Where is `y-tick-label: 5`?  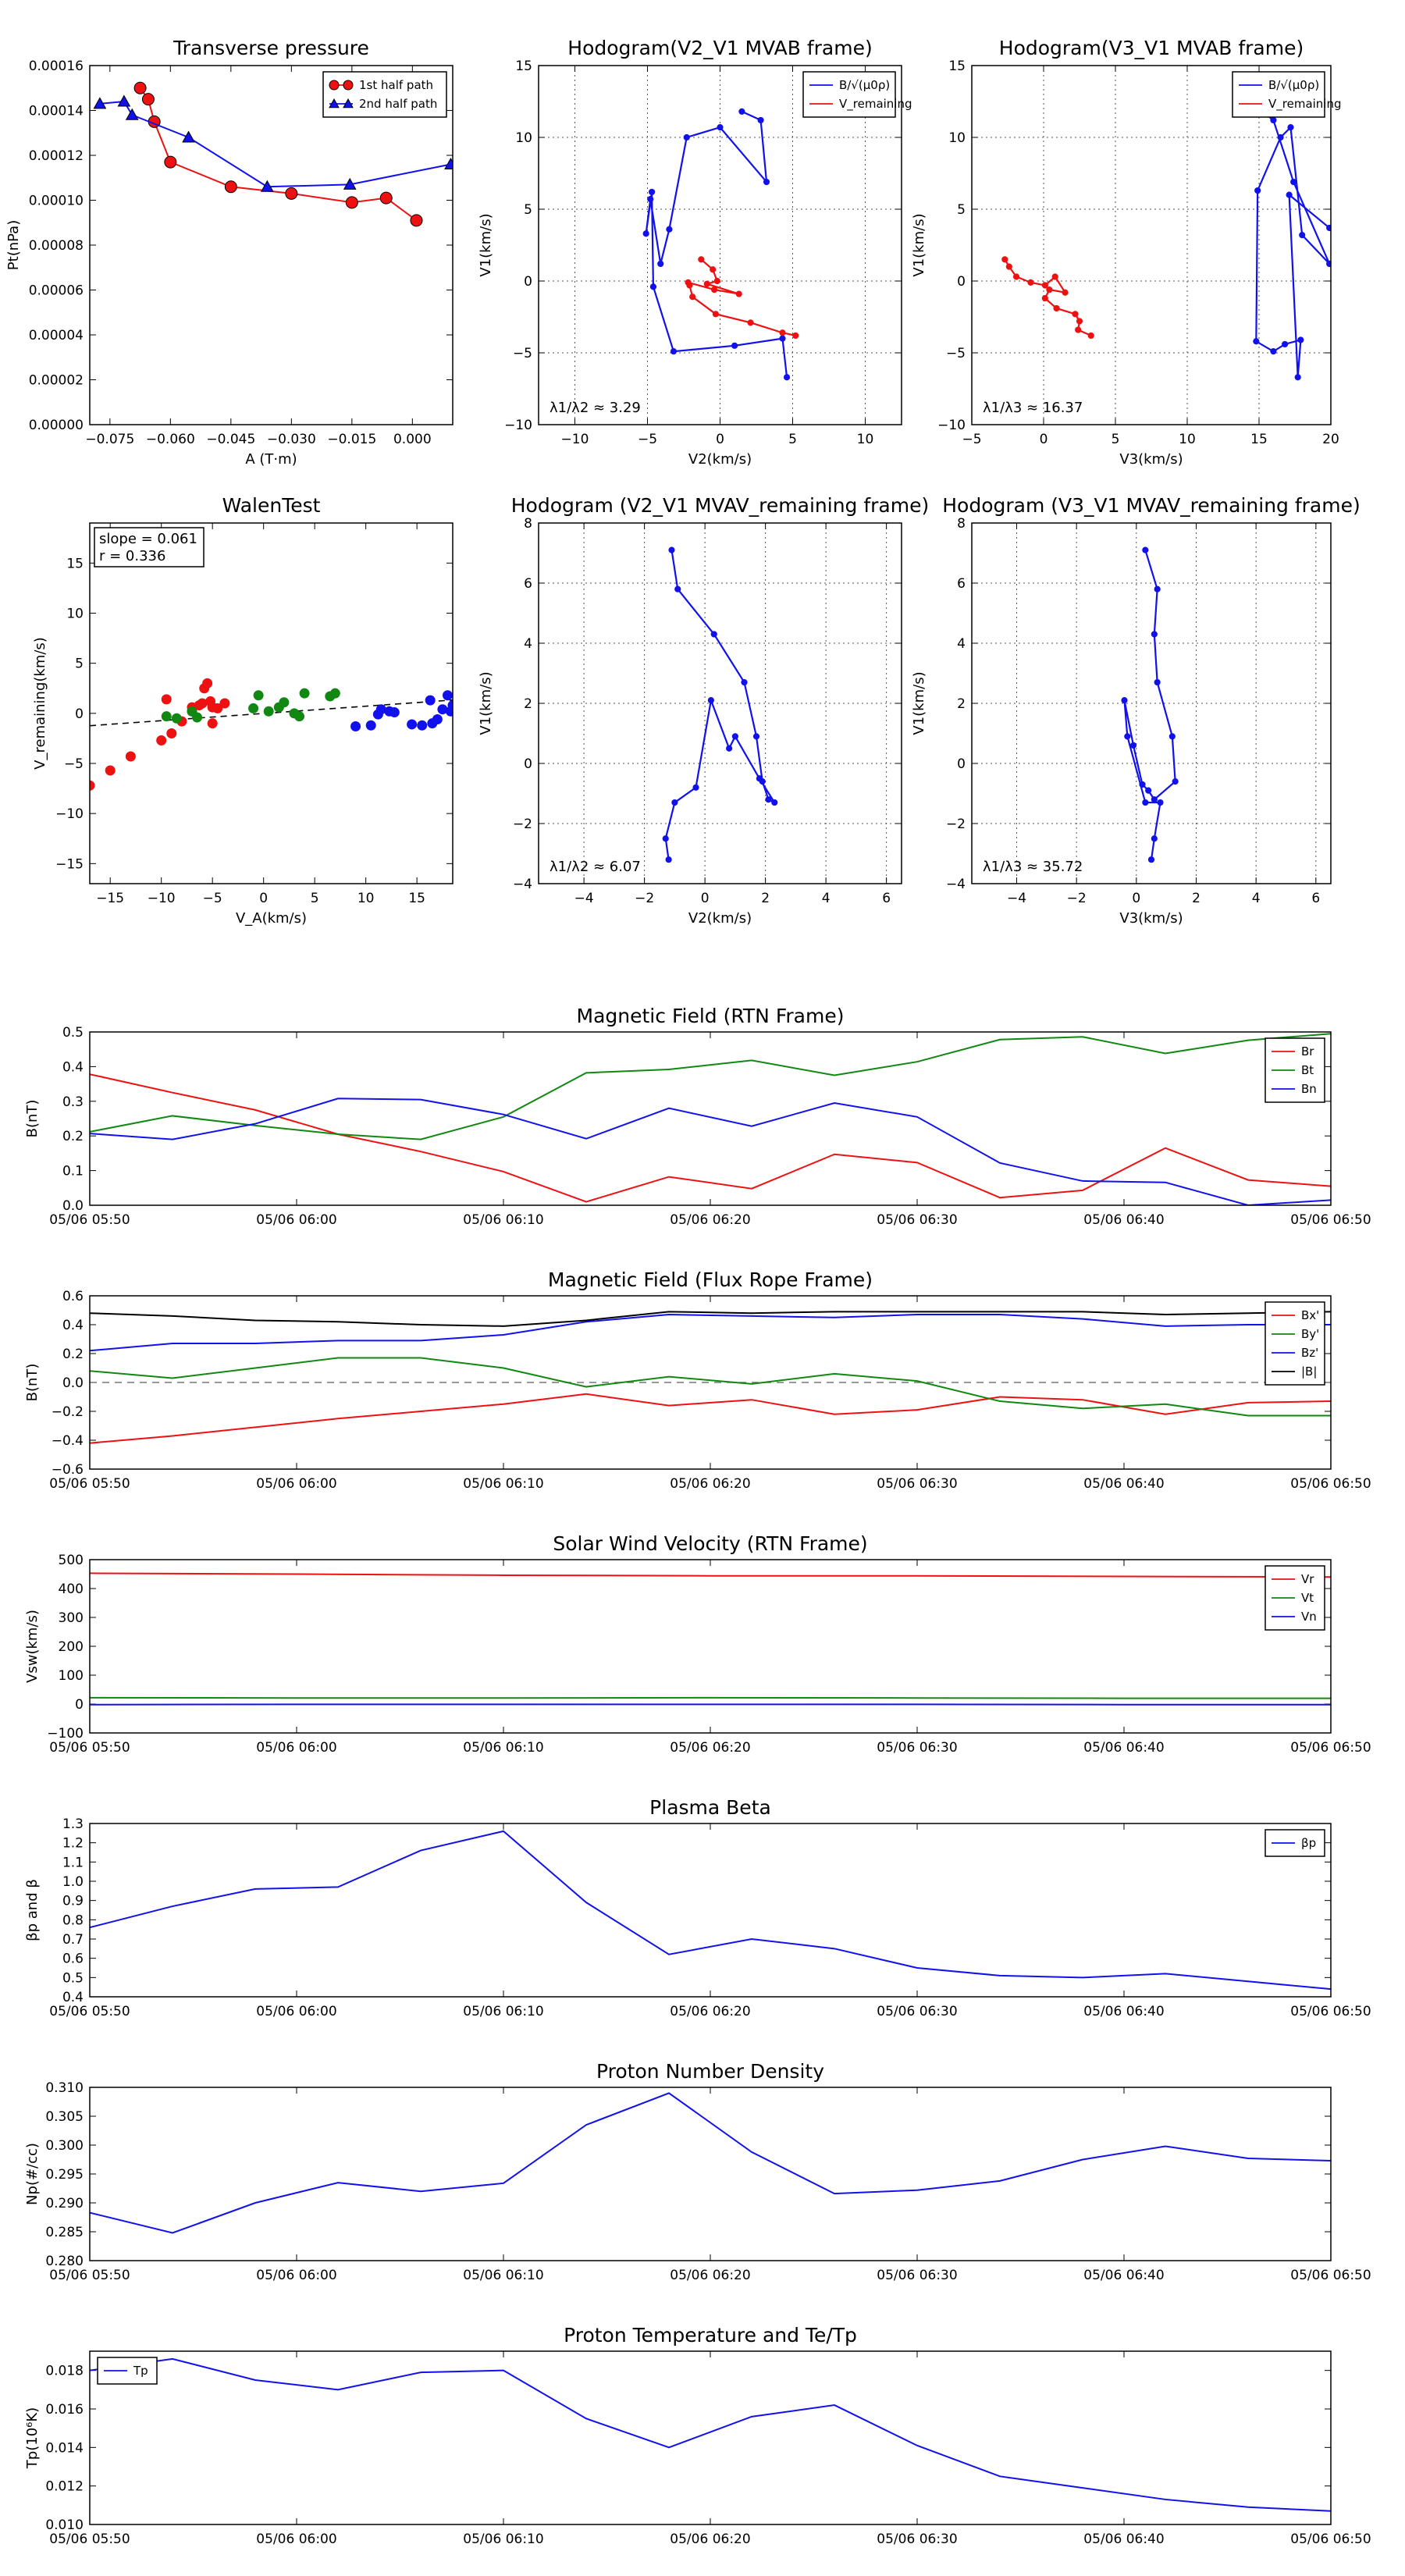 y-tick-label: 5 is located at coordinates (962, 210).